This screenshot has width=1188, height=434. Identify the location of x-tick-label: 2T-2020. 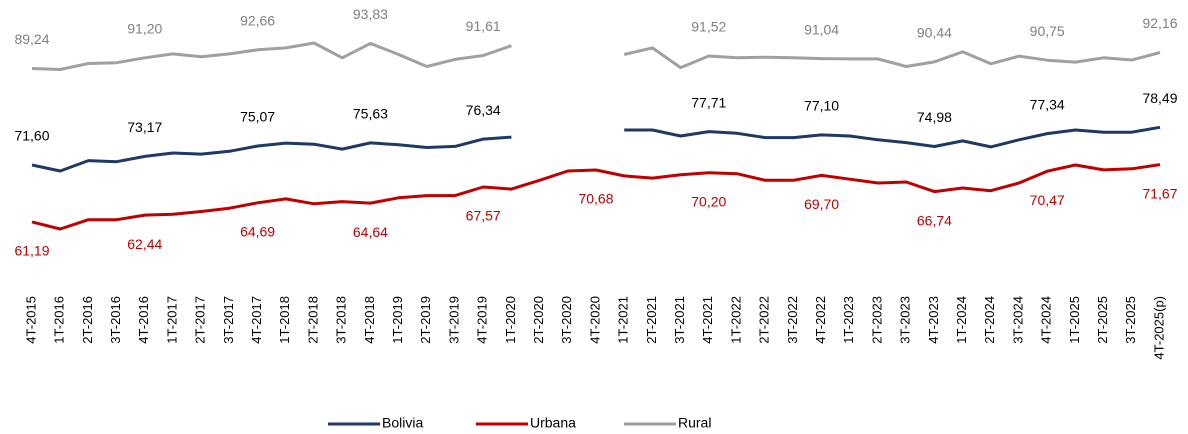
(538, 320).